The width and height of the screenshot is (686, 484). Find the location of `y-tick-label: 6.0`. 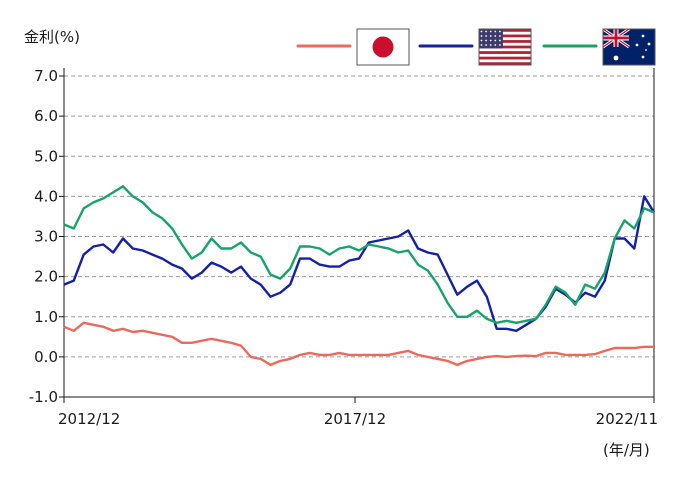

y-tick-label: 6.0 is located at coordinates (46, 116).